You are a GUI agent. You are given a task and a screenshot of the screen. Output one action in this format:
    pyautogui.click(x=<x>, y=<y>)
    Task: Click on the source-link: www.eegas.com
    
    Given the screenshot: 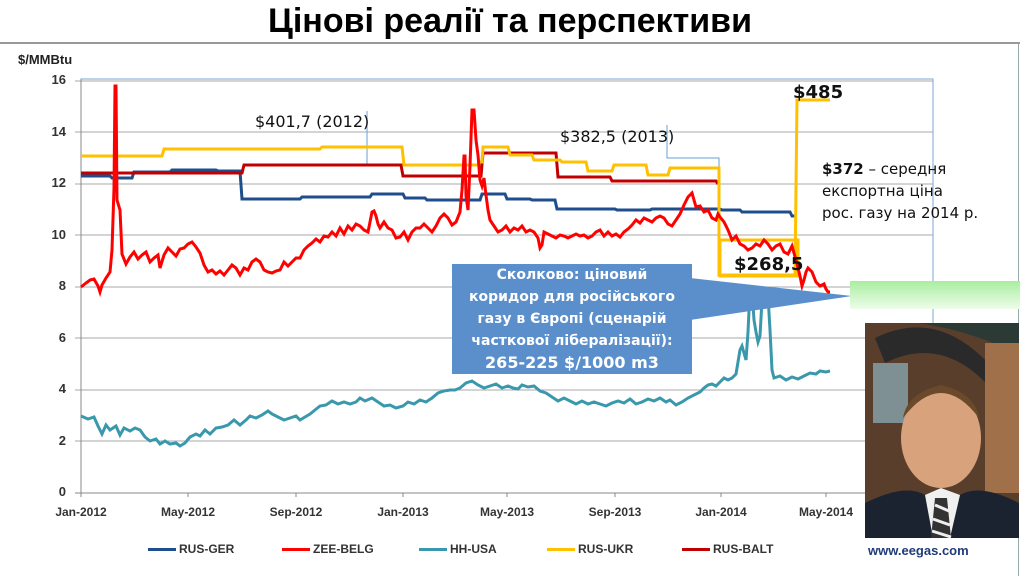 What is the action you would take?
    pyautogui.click(x=918, y=550)
    